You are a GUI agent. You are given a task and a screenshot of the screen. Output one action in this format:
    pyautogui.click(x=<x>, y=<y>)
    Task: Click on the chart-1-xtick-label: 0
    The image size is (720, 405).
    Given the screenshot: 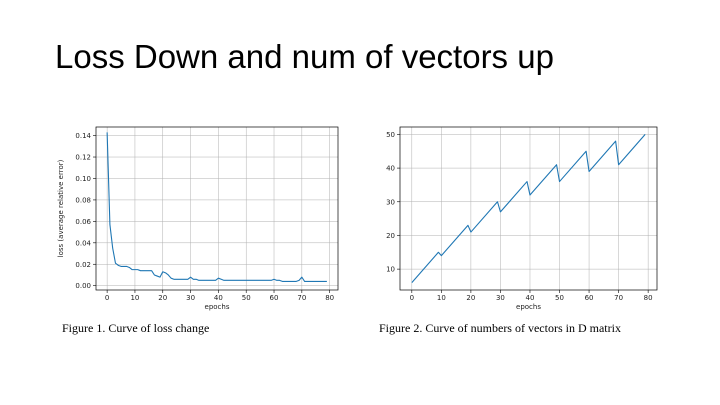 What is the action you would take?
    pyautogui.click(x=107, y=298)
    